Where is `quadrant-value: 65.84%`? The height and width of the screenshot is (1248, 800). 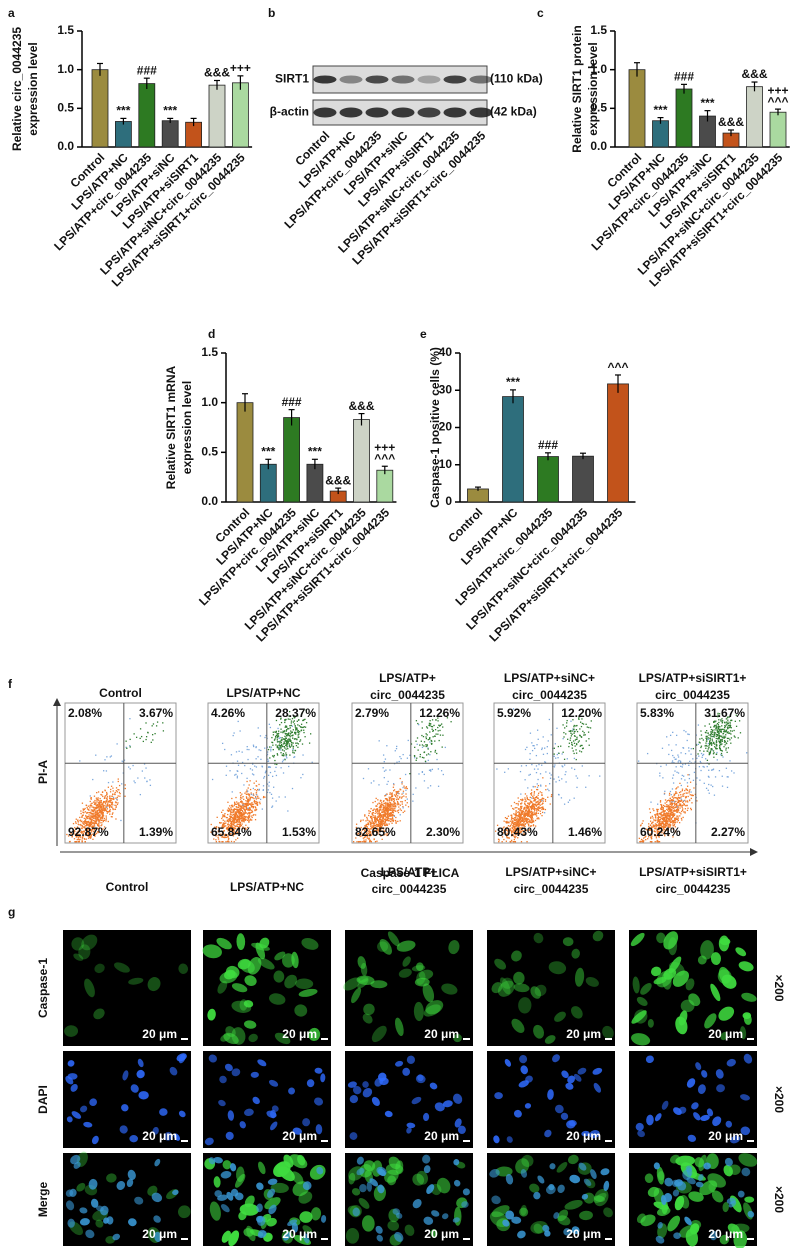
quadrant-value: 65.84% is located at coordinates (231, 832).